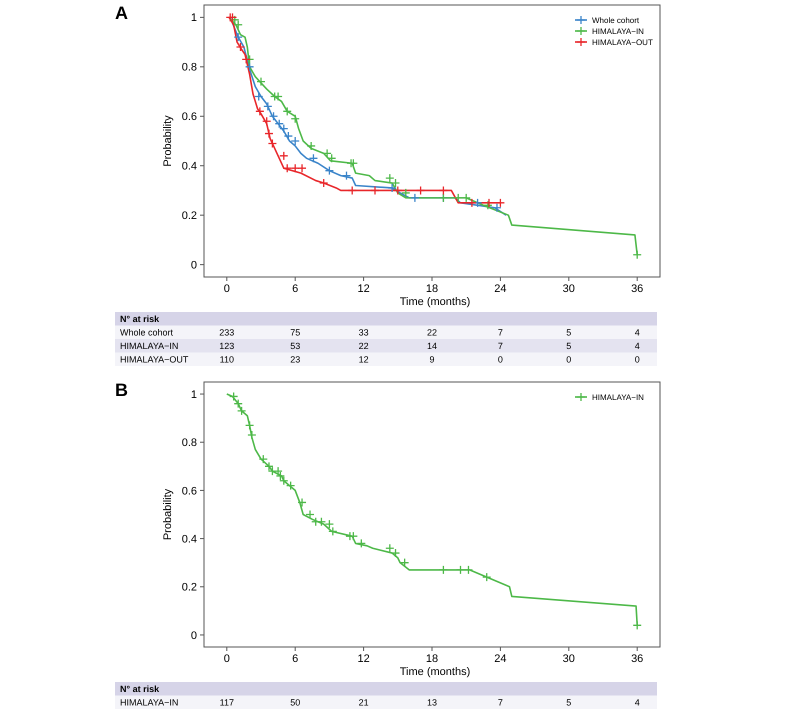 The height and width of the screenshot is (720, 787). Describe the element at coordinates (147, 332) in the screenshot. I see `text: Whole cohort` at that location.